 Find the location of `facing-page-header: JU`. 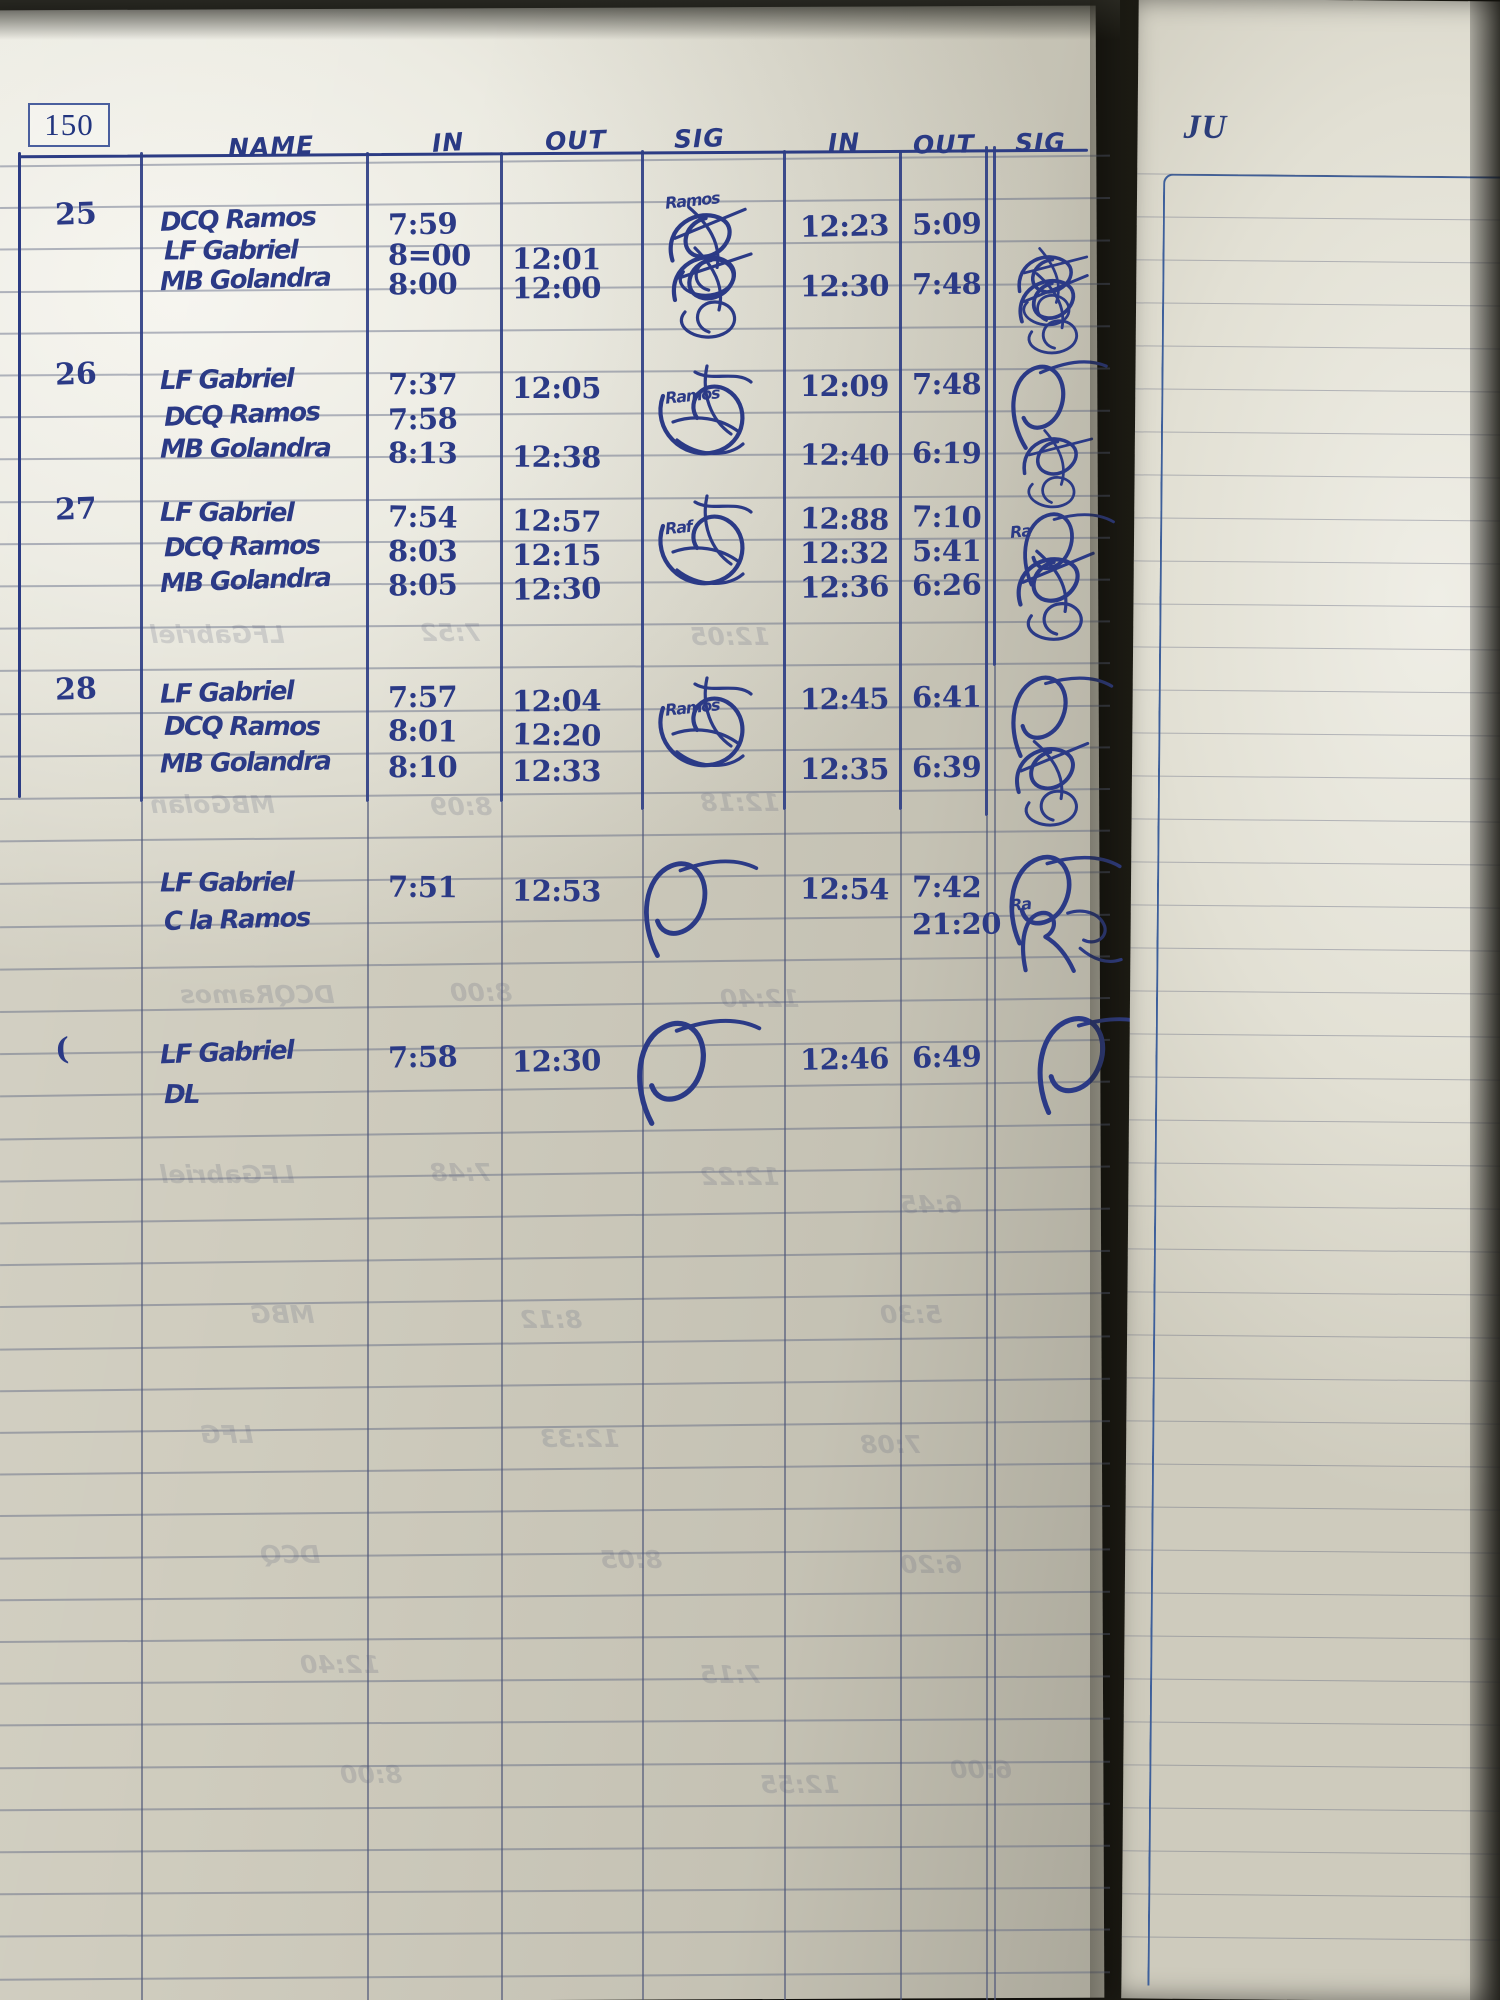

facing-page-header: JU is located at coordinates (1205, 127).